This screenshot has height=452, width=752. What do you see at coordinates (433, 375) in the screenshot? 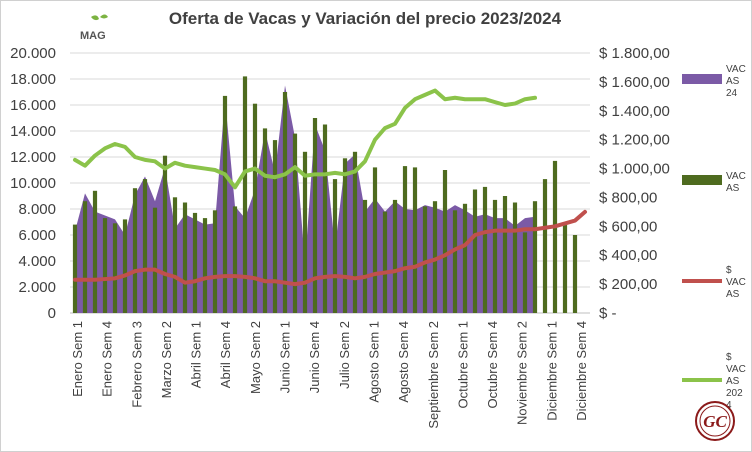
I see `x-axis-tick-label: Septiembre Sem 2` at bounding box center [433, 375].